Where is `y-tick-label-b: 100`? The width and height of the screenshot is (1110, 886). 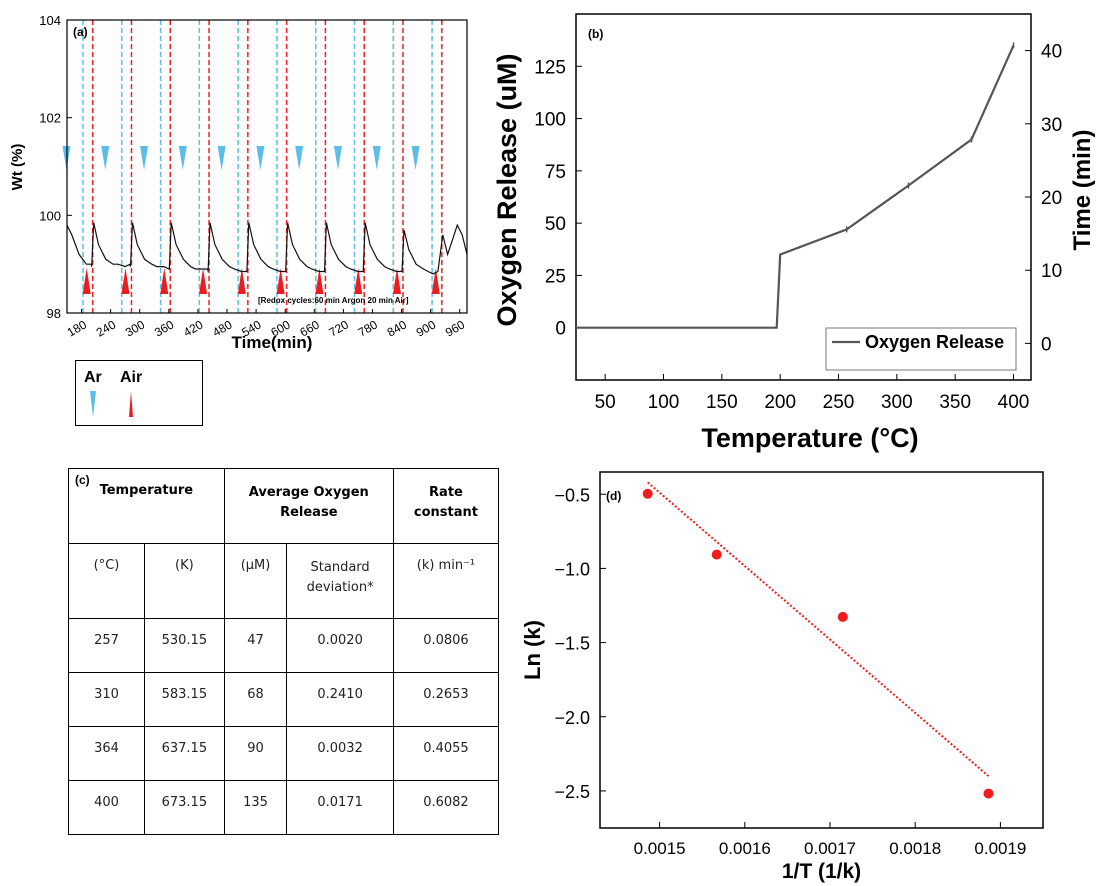
y-tick-label-b: 100 is located at coordinates (550, 120).